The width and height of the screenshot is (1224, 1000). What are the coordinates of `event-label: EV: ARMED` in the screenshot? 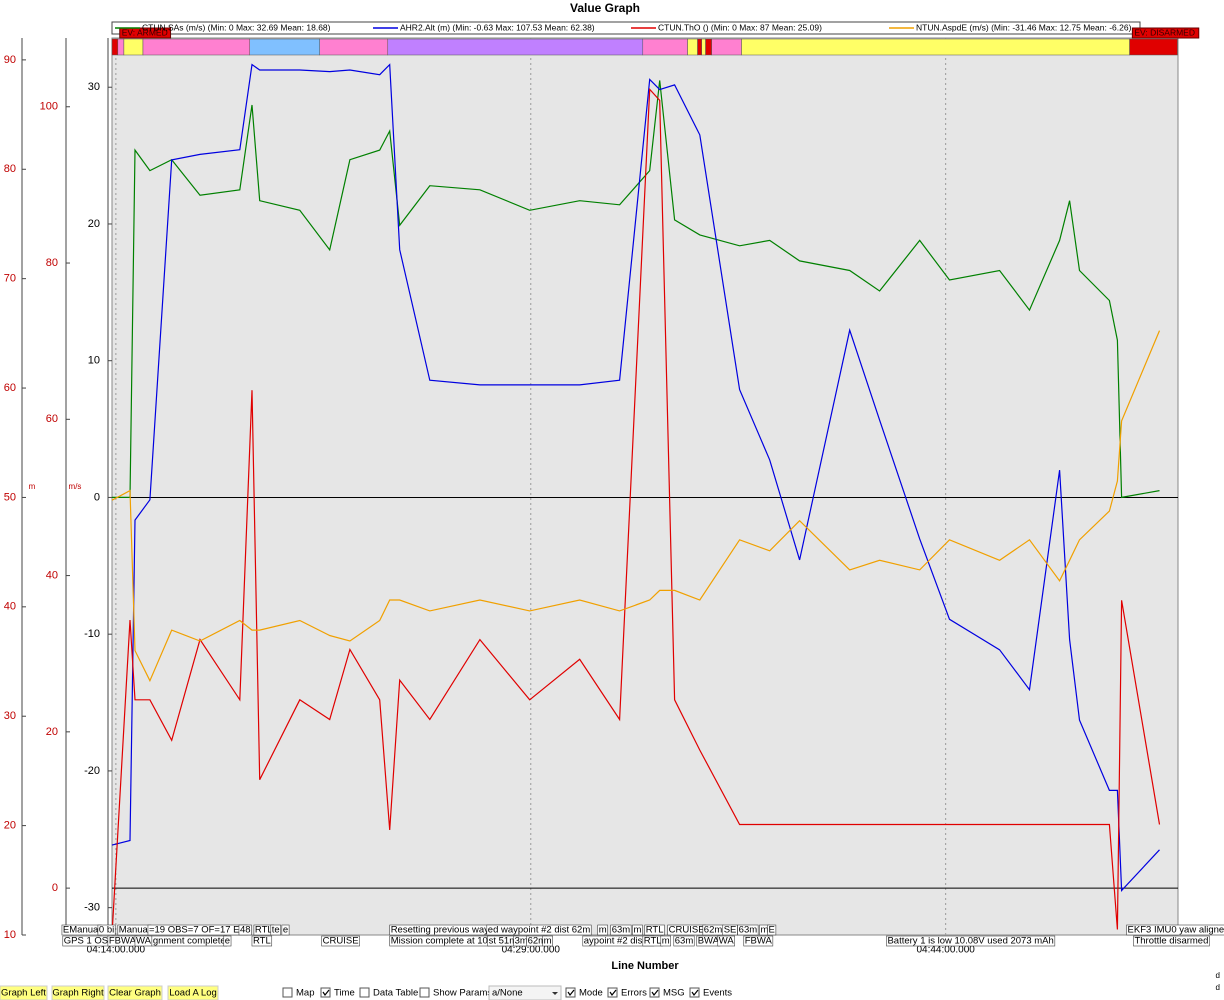 It's located at (145, 32).